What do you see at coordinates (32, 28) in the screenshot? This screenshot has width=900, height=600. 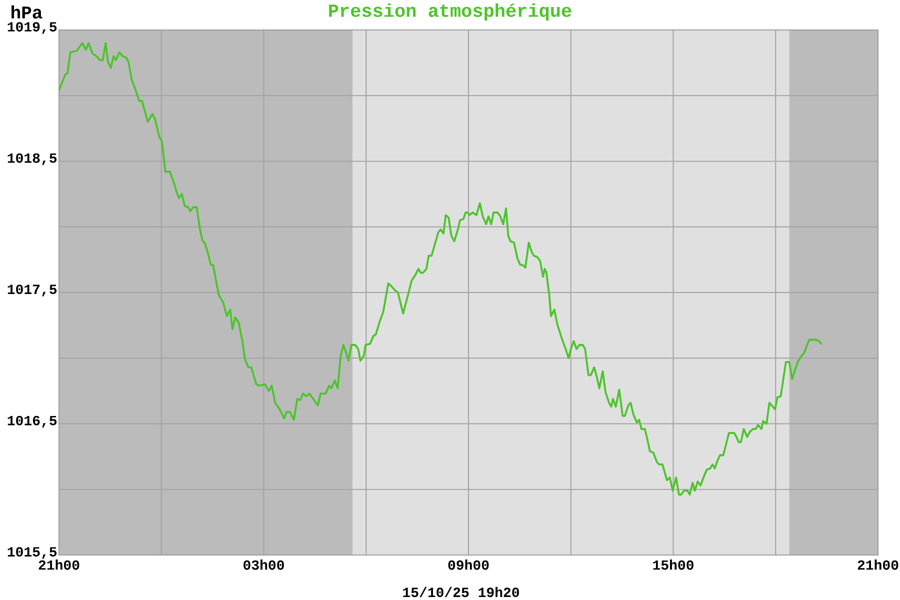 I see `y-tick-label: 1019,5` at bounding box center [32, 28].